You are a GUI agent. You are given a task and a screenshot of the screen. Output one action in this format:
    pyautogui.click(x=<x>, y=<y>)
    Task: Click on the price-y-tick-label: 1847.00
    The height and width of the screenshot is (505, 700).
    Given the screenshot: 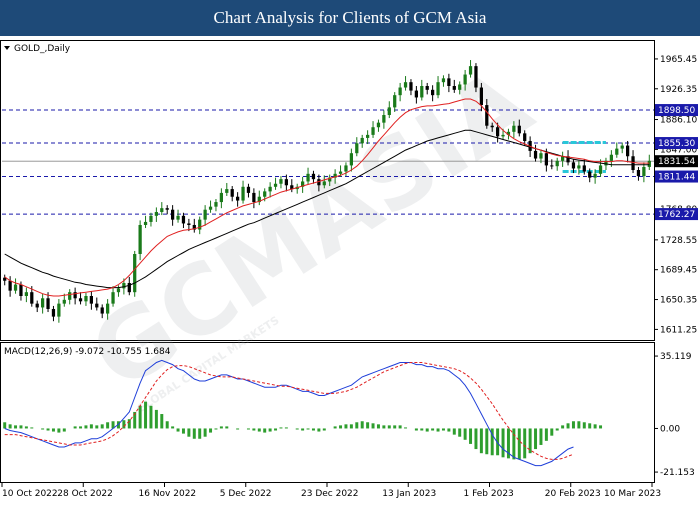 What is the action you would take?
    pyautogui.click(x=678, y=150)
    